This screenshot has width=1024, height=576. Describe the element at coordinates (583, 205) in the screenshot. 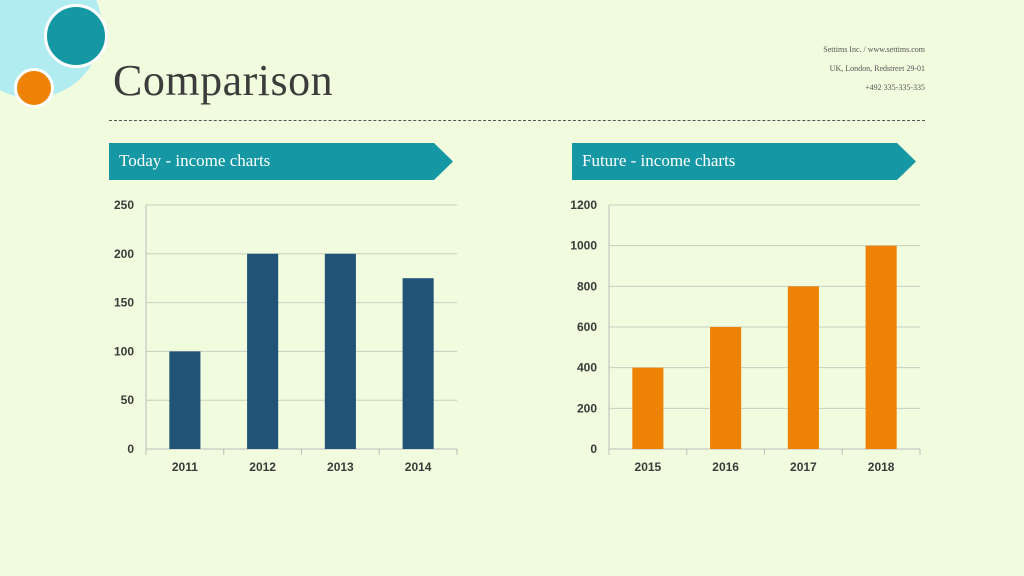

I see `y-tick-label: 1200` at that location.